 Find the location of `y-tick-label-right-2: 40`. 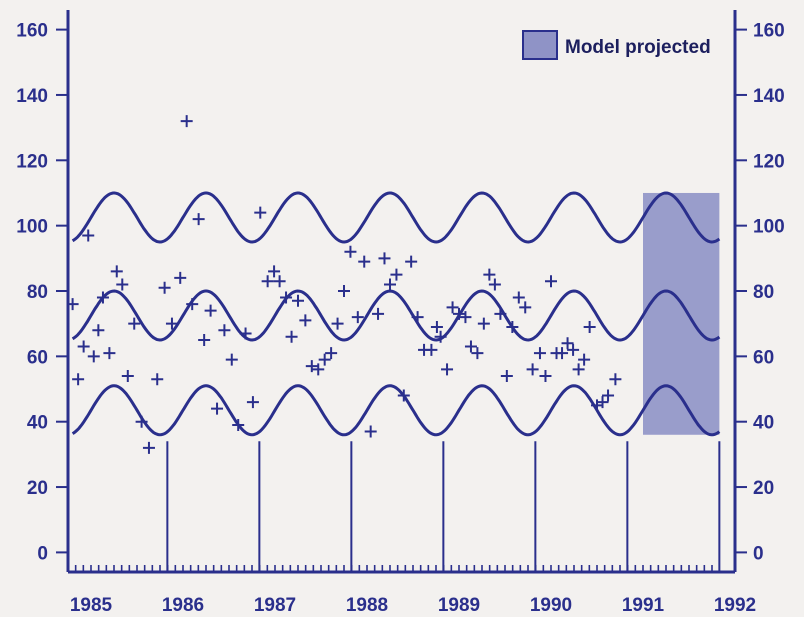

y-tick-label-right-2: 40 is located at coordinates (763, 423).